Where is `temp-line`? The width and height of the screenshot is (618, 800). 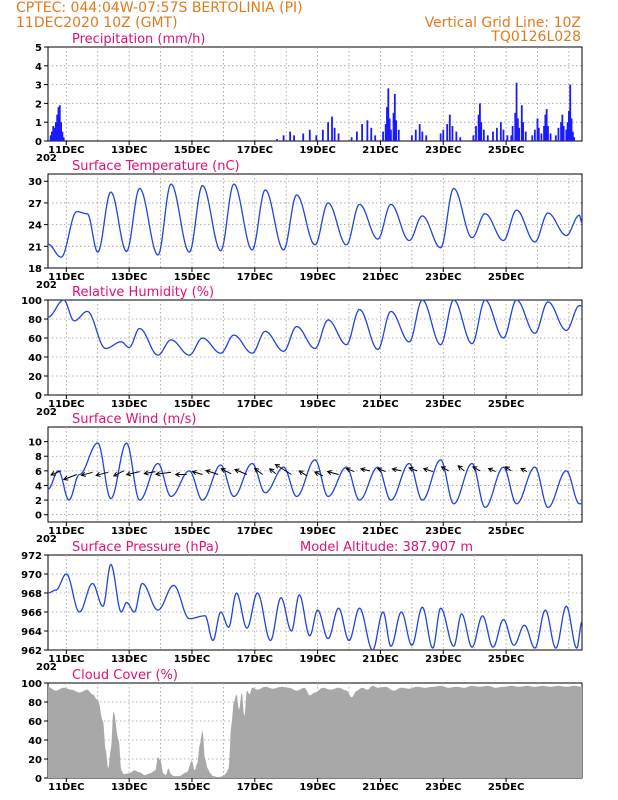 temp-line is located at coordinates (315, 220).